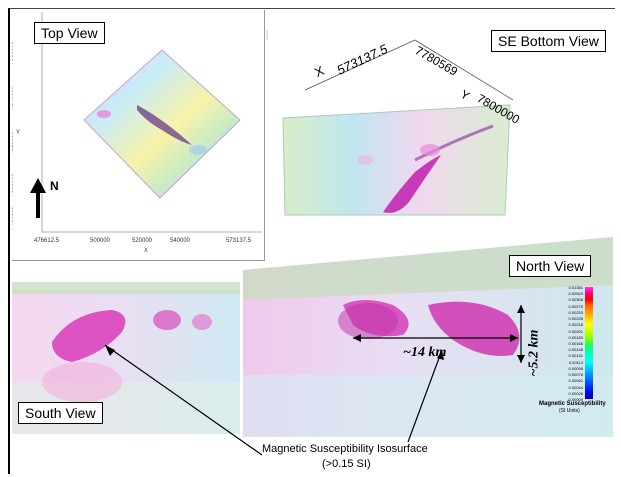 The height and width of the screenshot is (477, 621). I want to click on north-view-label: North View, so click(550, 266).